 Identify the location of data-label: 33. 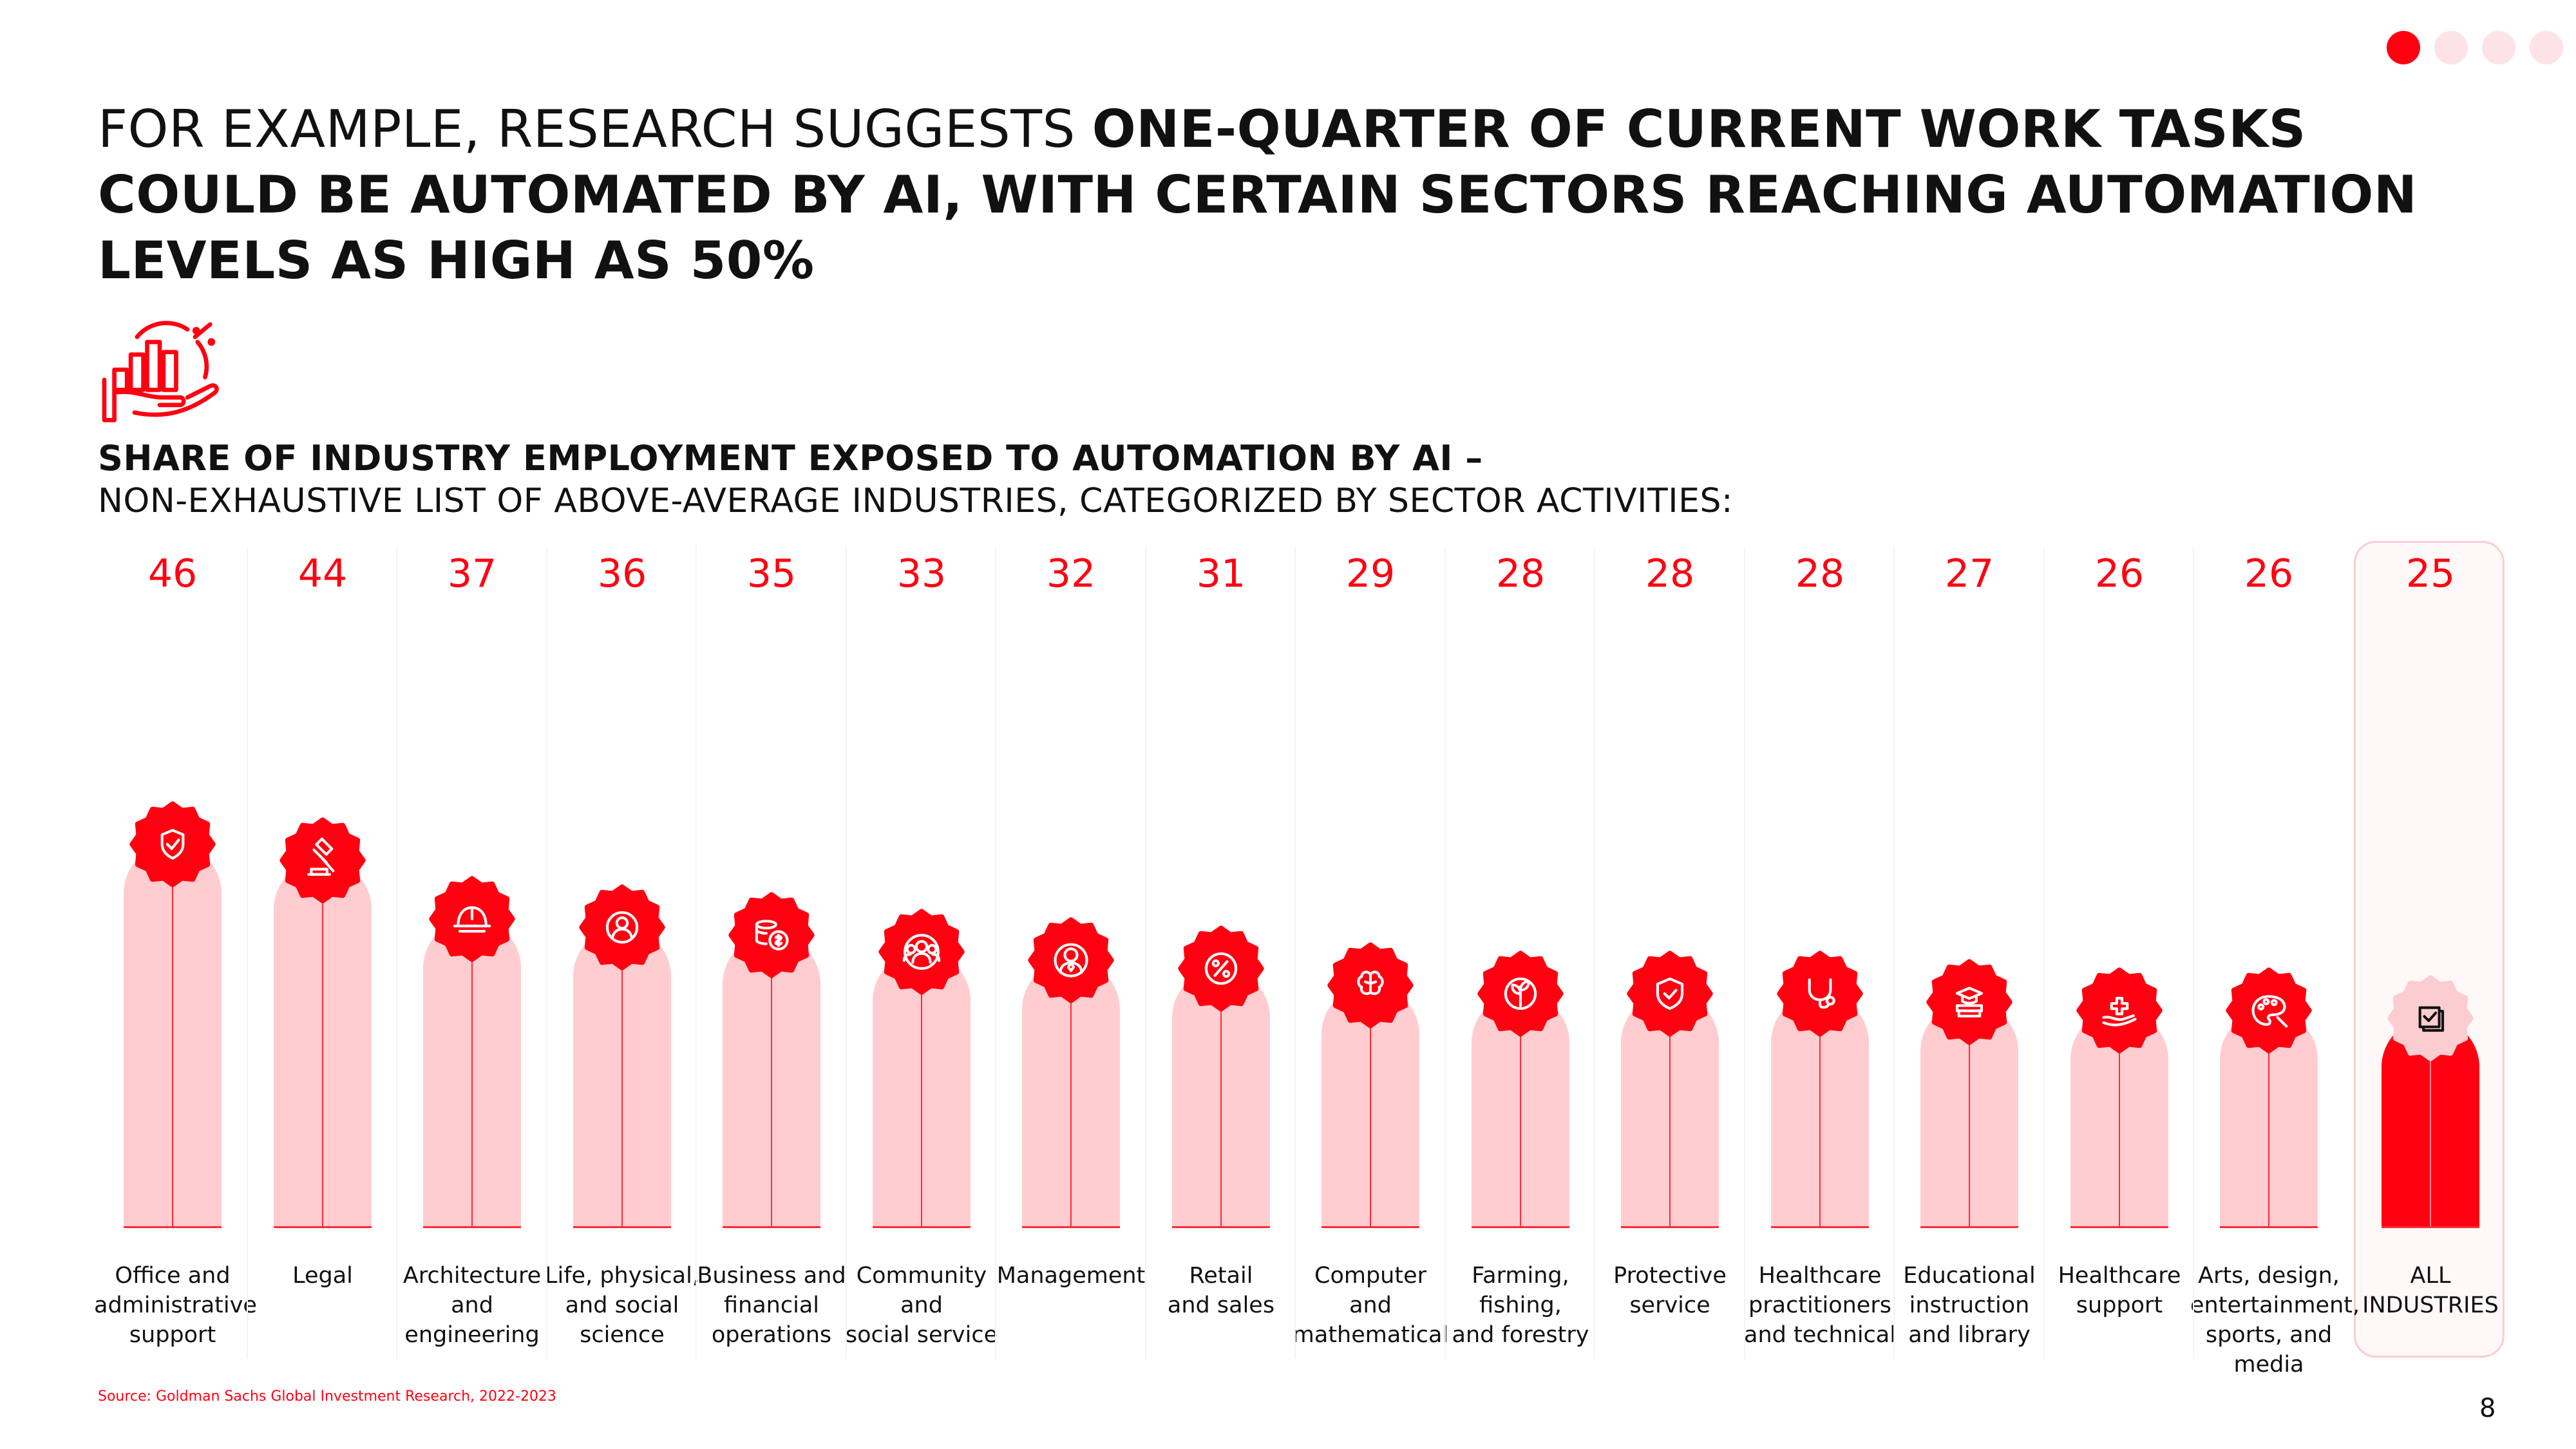
(921, 573).